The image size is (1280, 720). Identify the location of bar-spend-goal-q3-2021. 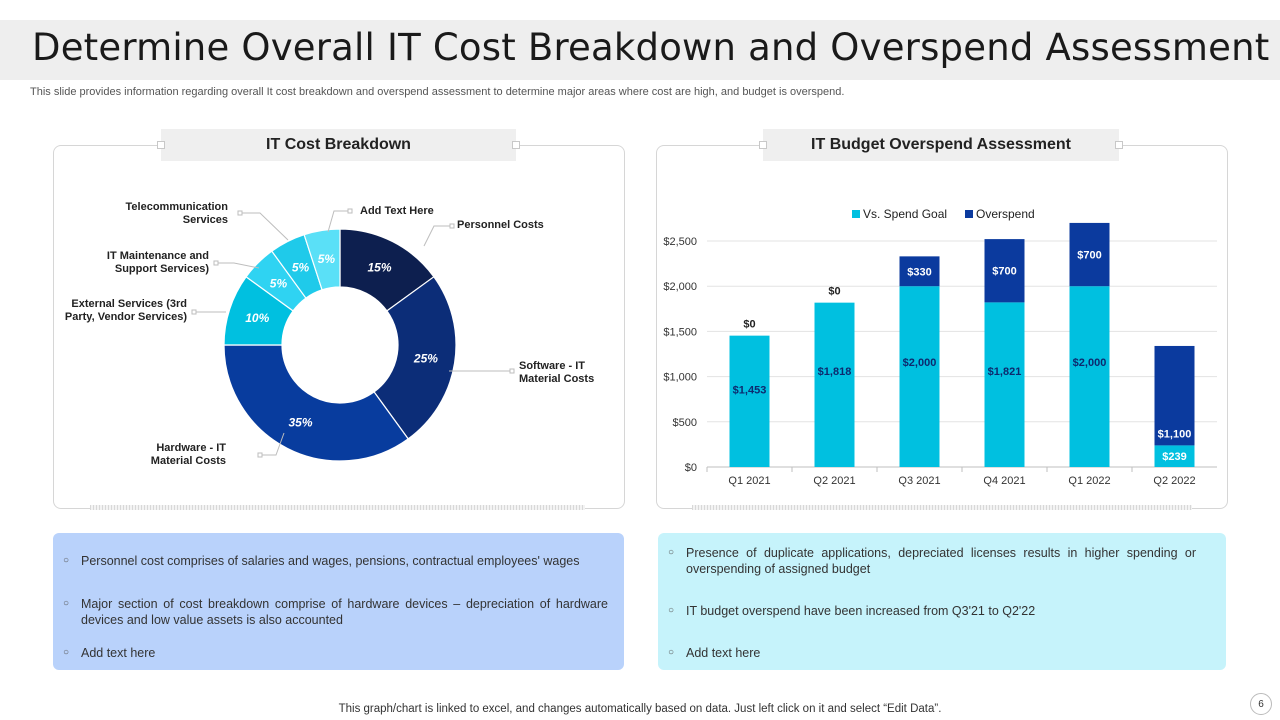
(919, 376).